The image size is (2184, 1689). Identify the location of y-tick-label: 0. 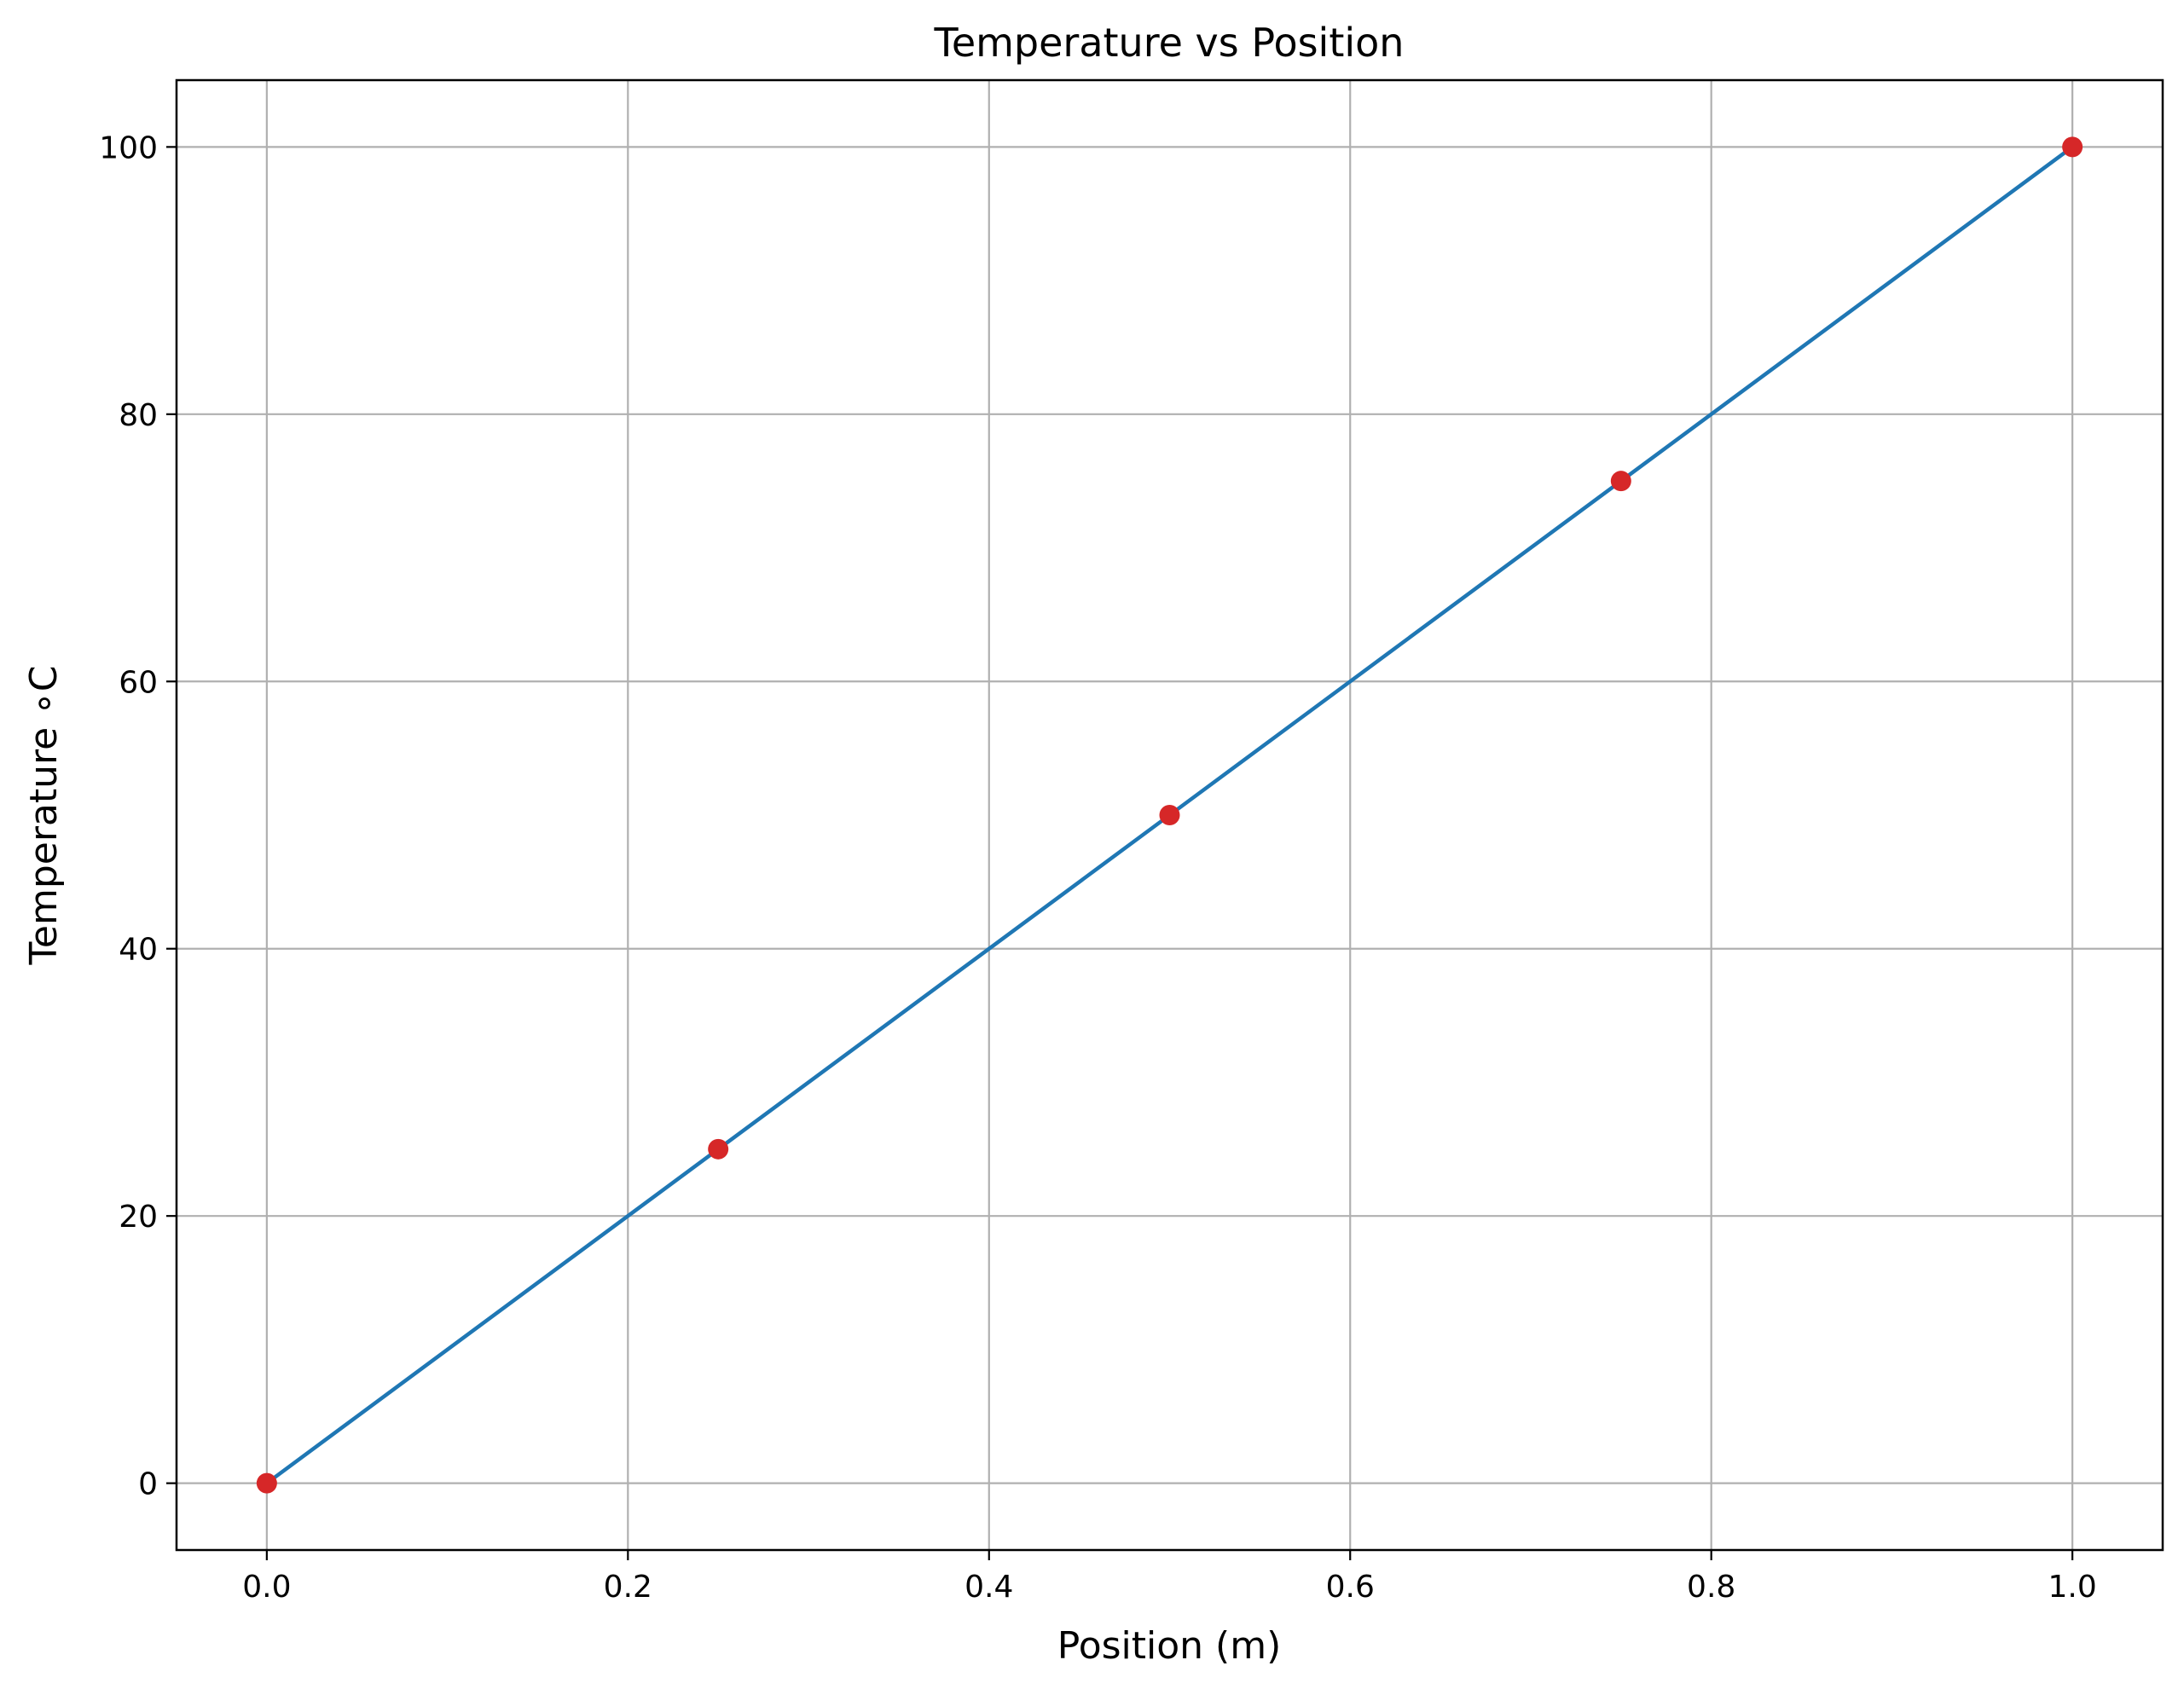
(148, 1484).